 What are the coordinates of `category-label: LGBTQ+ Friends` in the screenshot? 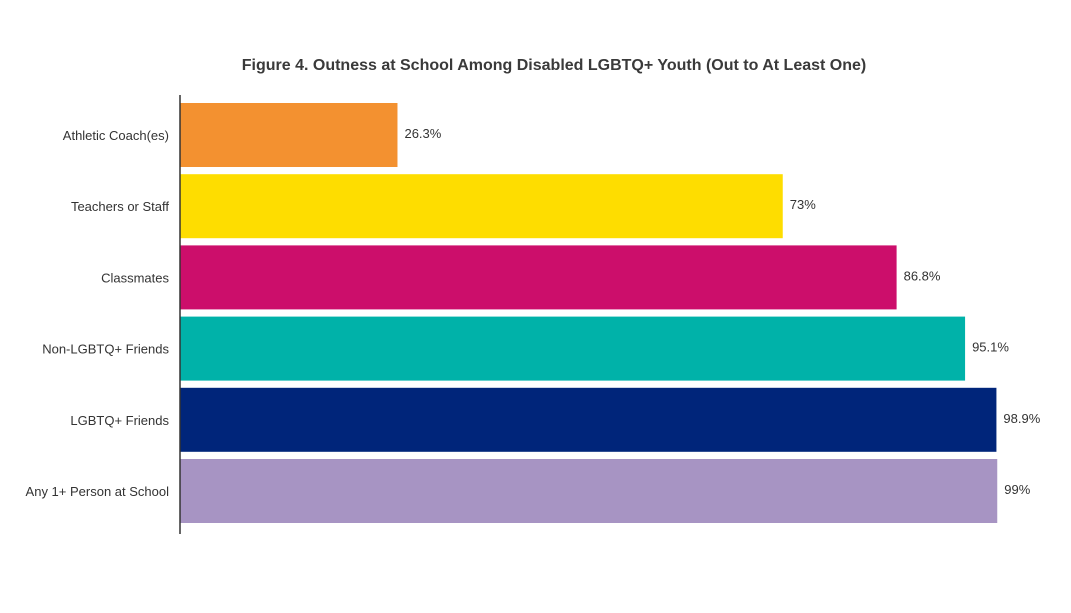 It's located at (119, 420).